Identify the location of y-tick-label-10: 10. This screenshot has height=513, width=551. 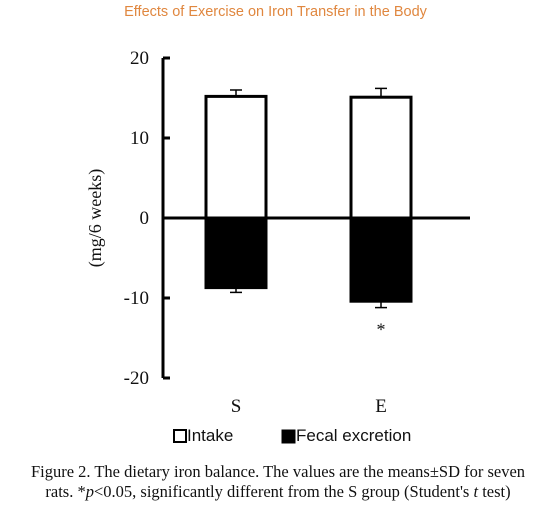
(139, 138).